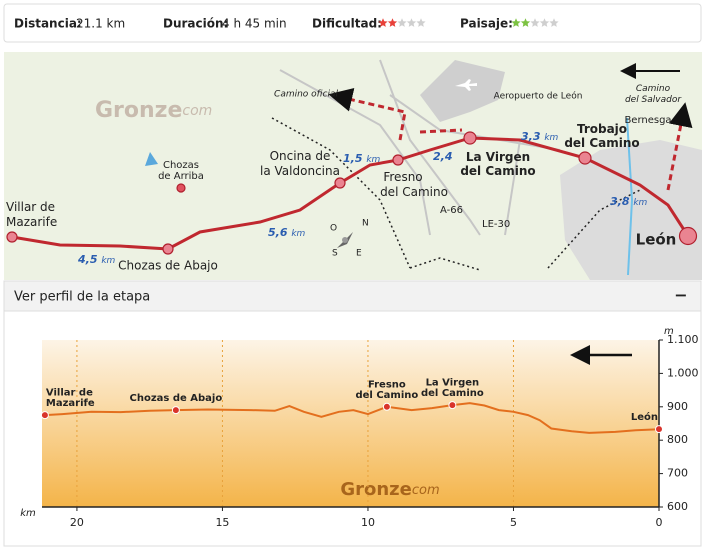 Image resolution: width=706 pixels, height=550 pixels. I want to click on y-tick-label: 800, so click(677, 439).